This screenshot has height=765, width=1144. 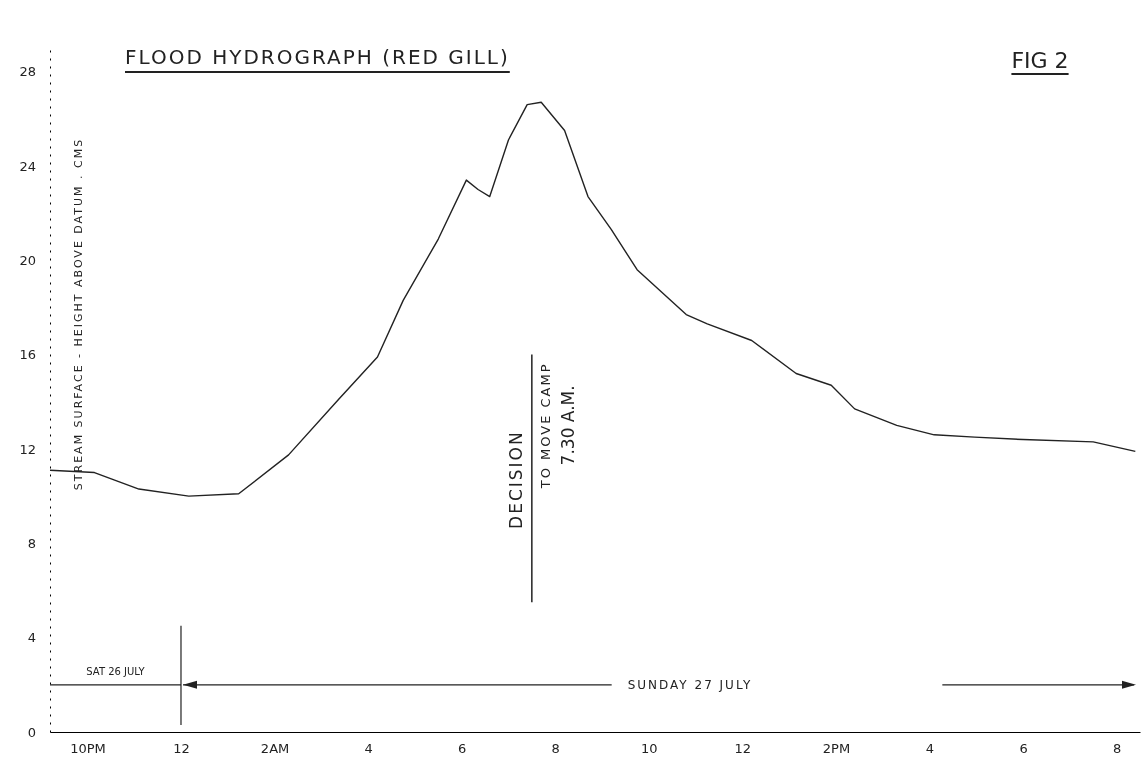 What do you see at coordinates (27, 355) in the screenshot?
I see `y-tick-label: 16` at bounding box center [27, 355].